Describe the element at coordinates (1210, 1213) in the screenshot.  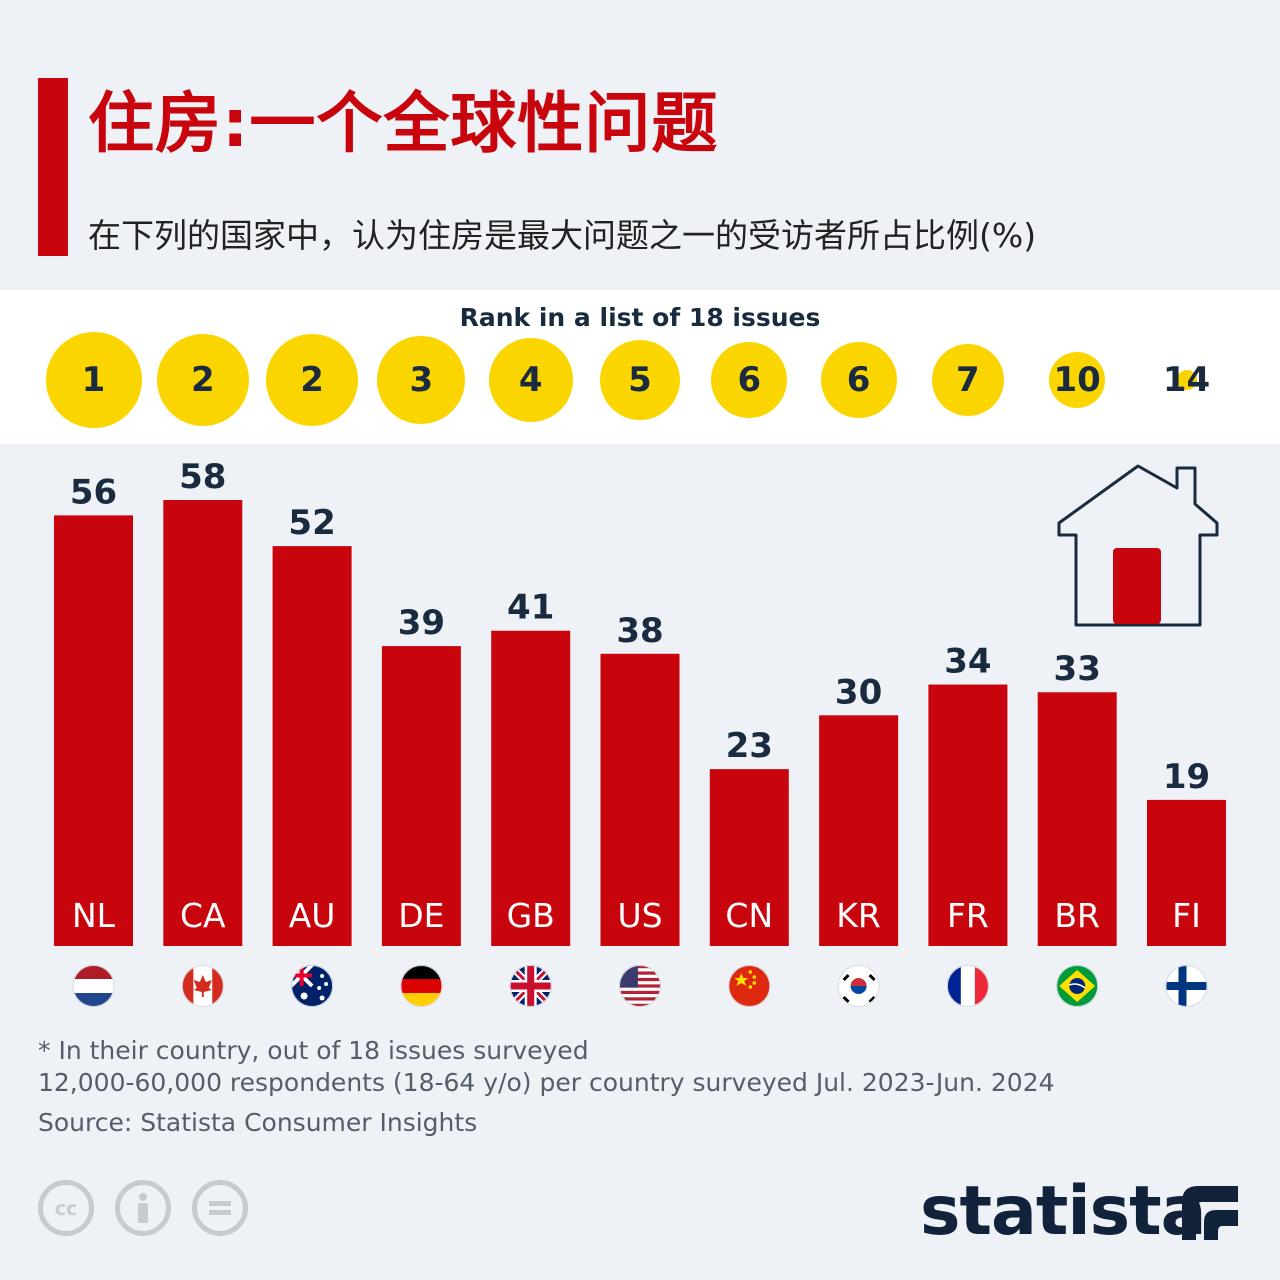
I see `statista-logo-icon` at that location.